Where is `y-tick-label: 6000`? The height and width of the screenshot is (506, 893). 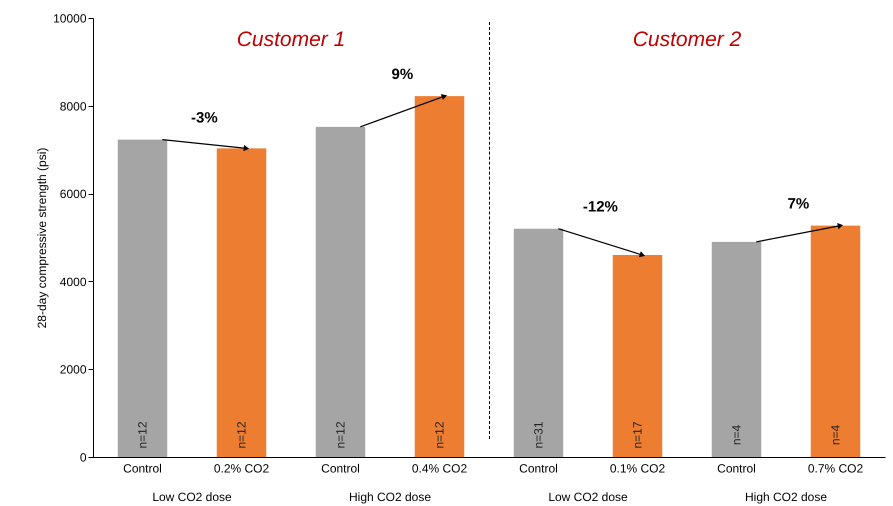 y-tick-label: 6000 is located at coordinates (73, 194).